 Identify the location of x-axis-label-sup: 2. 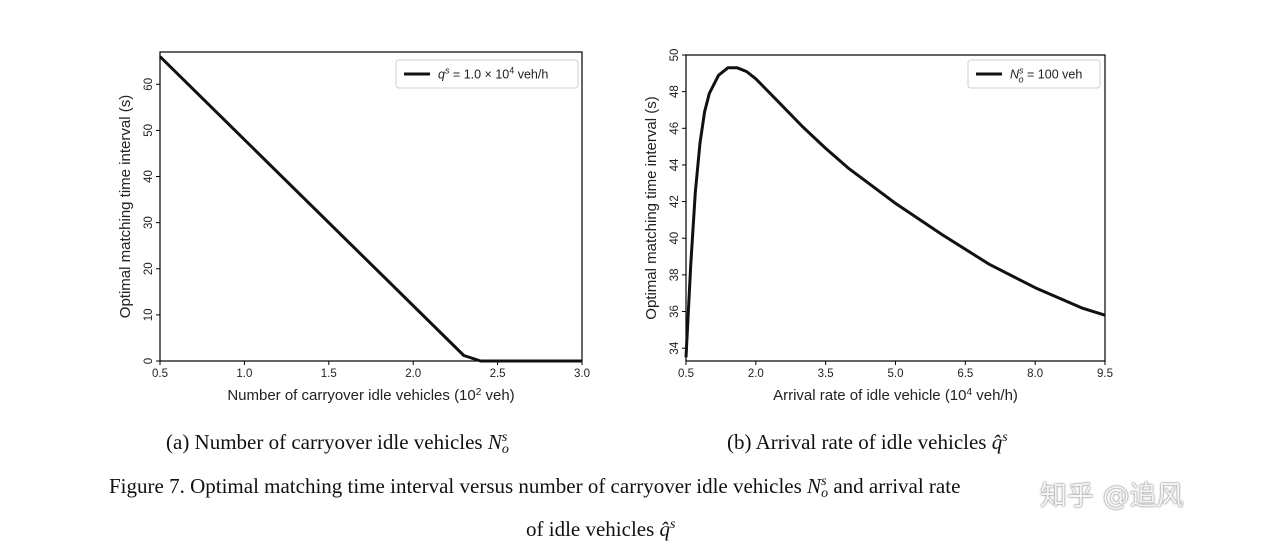
(479, 392).